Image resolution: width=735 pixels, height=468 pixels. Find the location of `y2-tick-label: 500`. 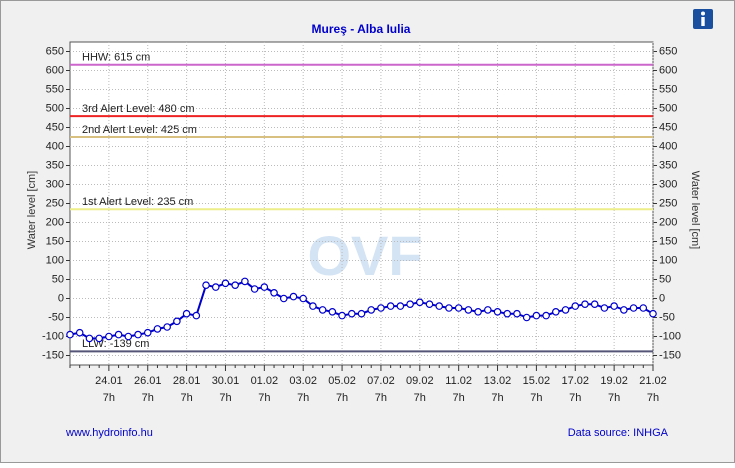

y2-tick-label: 500 is located at coordinates (668, 108).